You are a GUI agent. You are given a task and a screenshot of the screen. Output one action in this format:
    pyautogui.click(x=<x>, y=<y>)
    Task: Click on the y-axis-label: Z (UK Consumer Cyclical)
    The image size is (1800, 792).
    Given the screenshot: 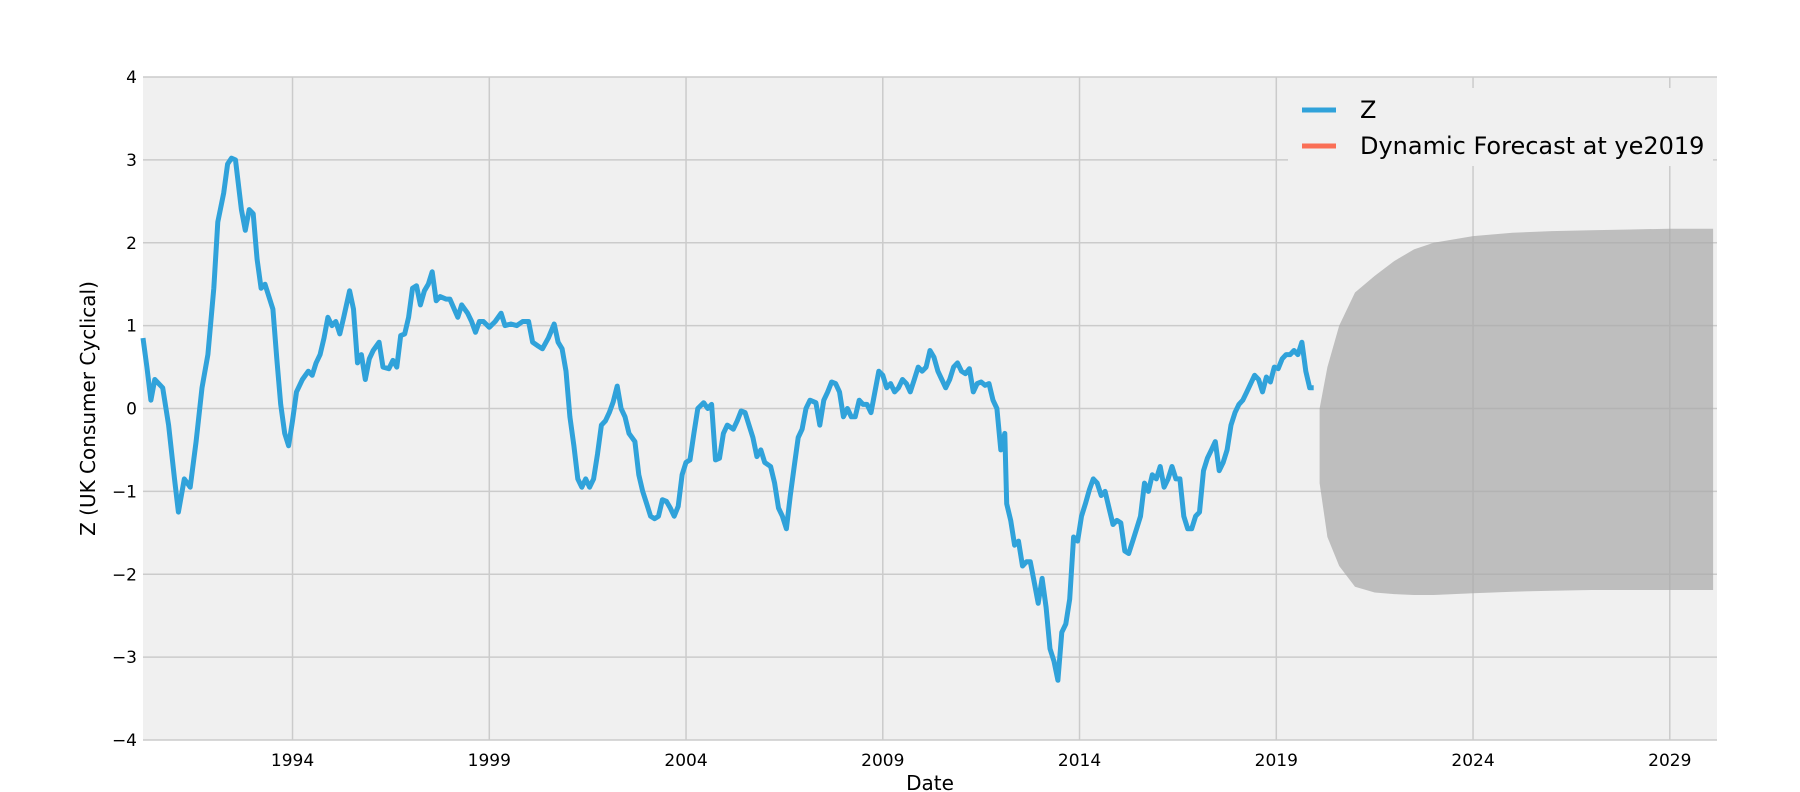 What is the action you would take?
    pyautogui.click(x=88, y=408)
    